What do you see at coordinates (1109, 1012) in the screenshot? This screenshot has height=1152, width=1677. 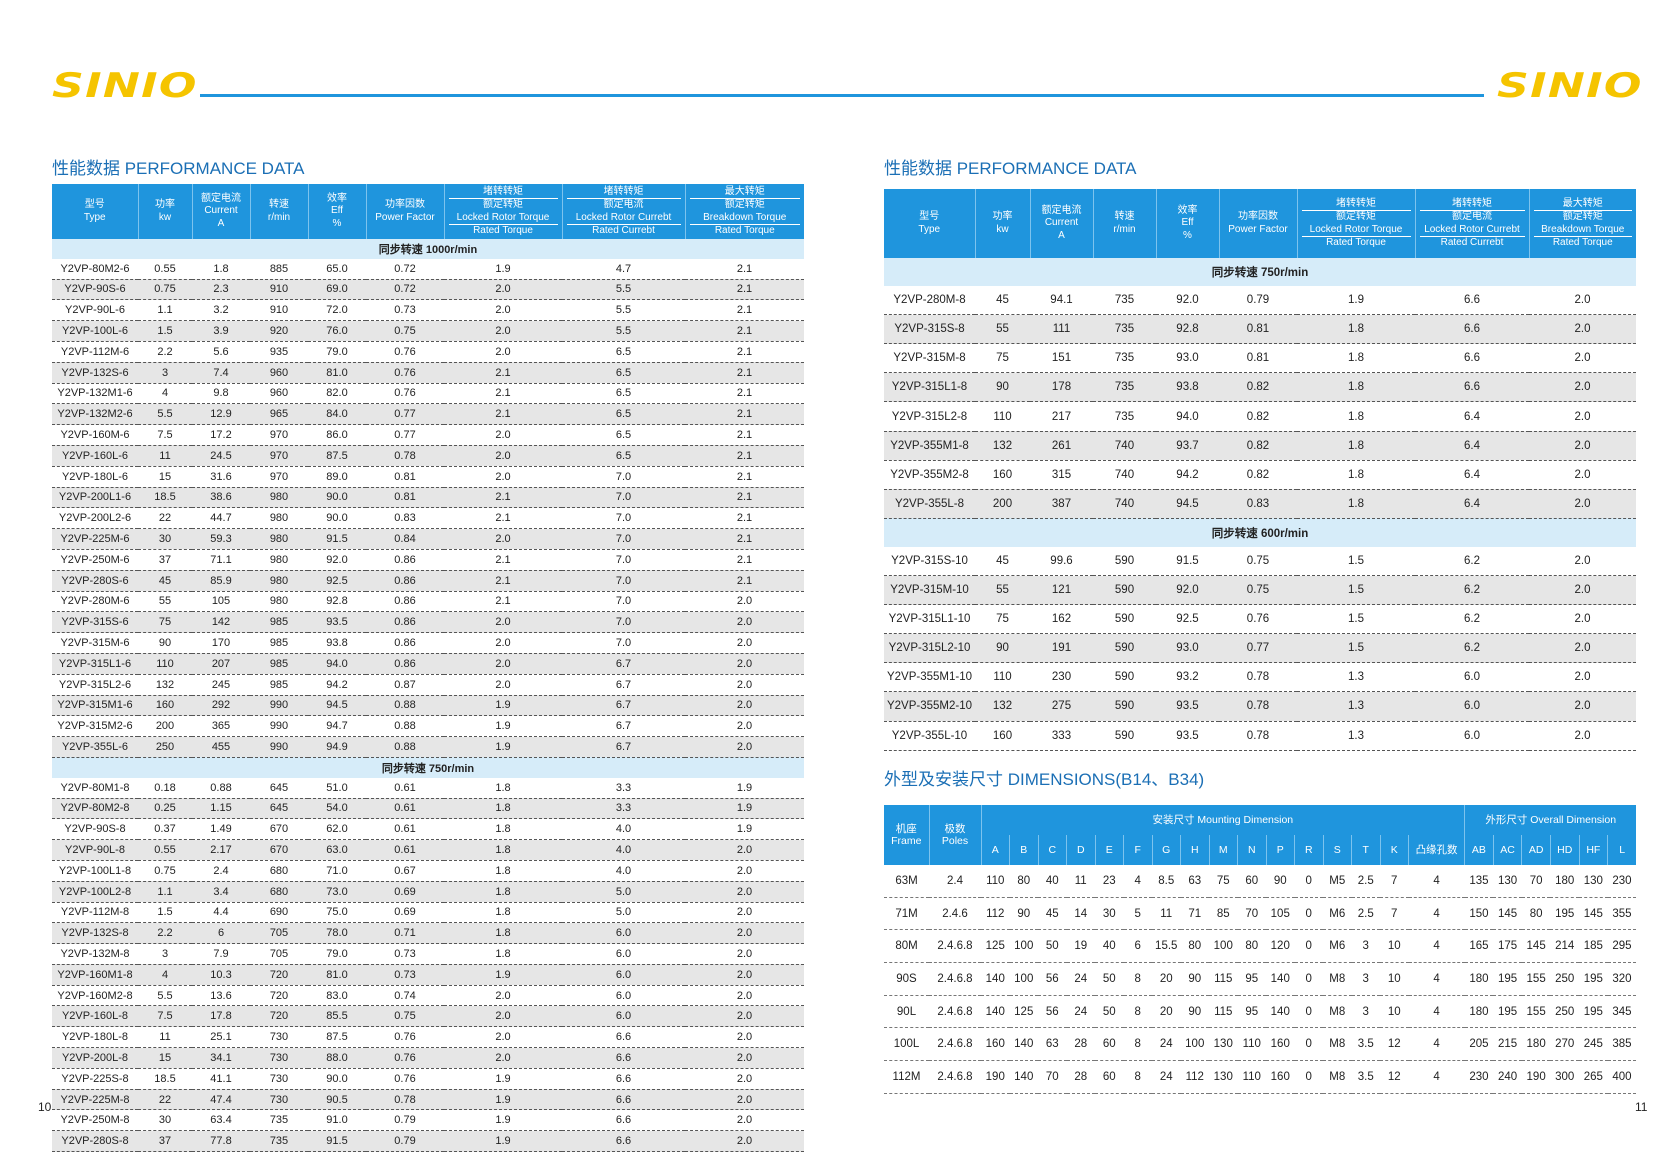 I see `cell: 50` at bounding box center [1109, 1012].